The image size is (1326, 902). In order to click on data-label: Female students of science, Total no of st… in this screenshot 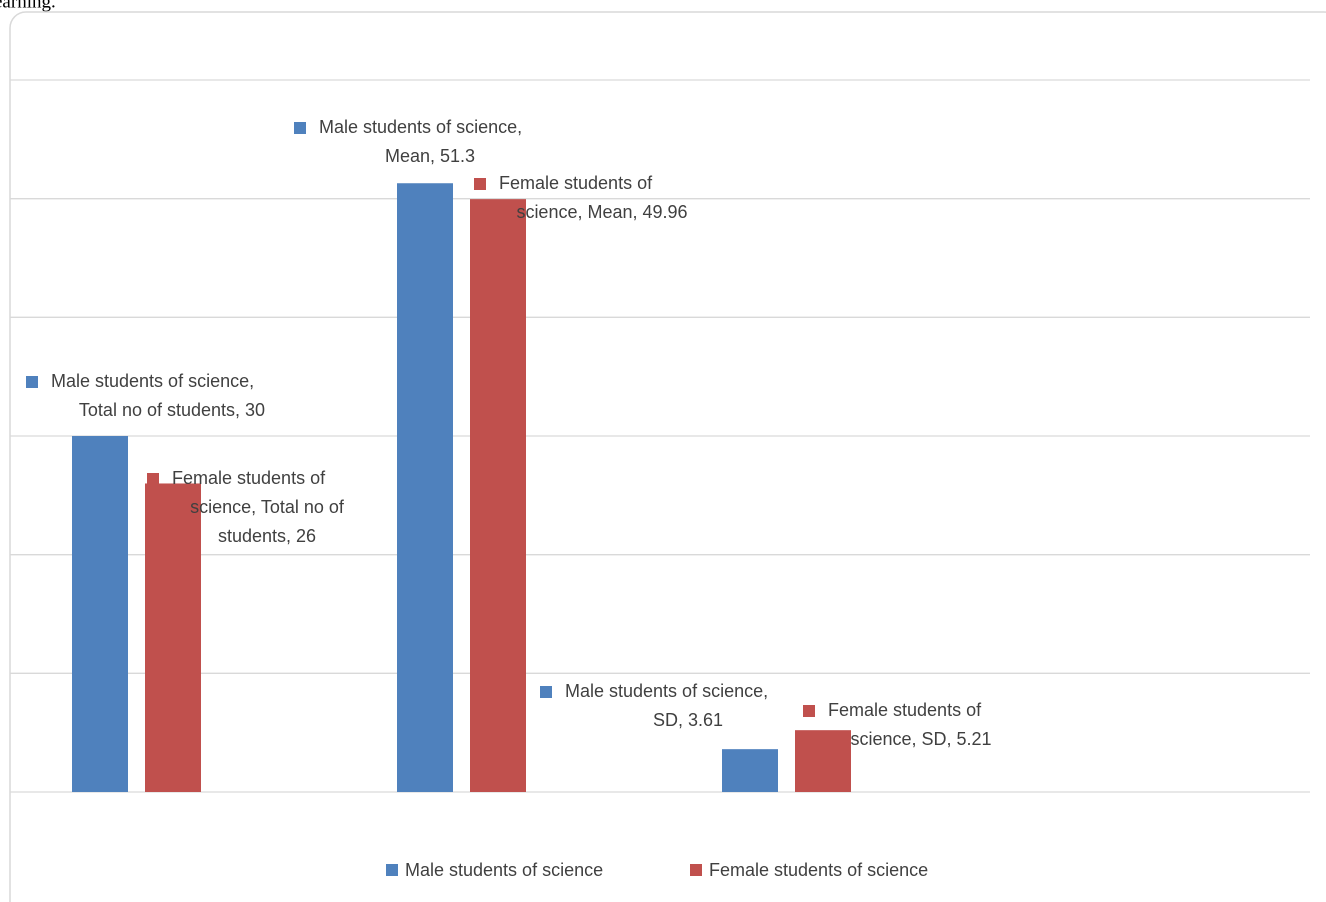, I will do `click(258, 507)`.